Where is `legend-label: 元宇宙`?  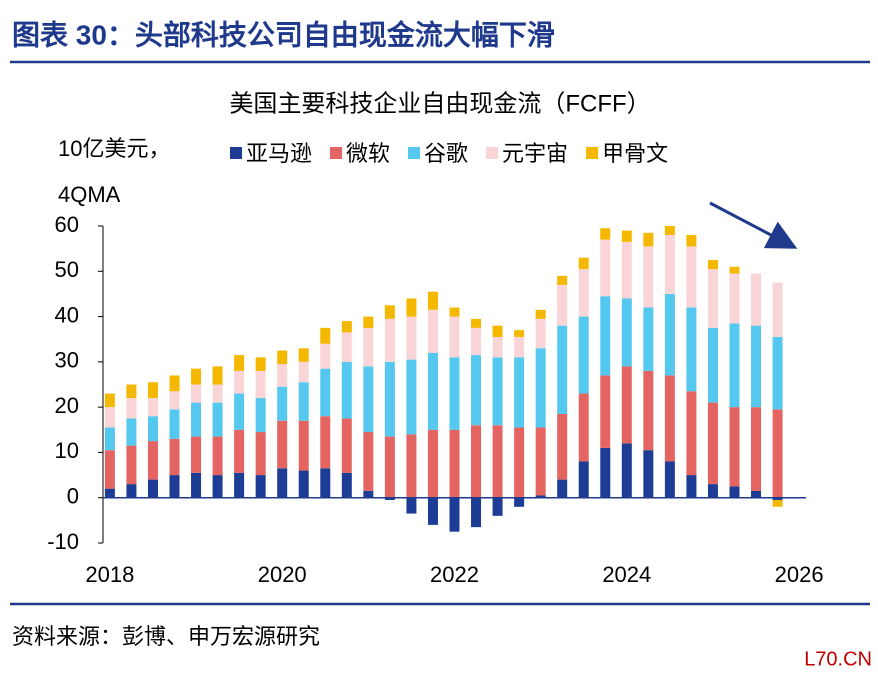 legend-label: 元宇宙 is located at coordinates (535, 153).